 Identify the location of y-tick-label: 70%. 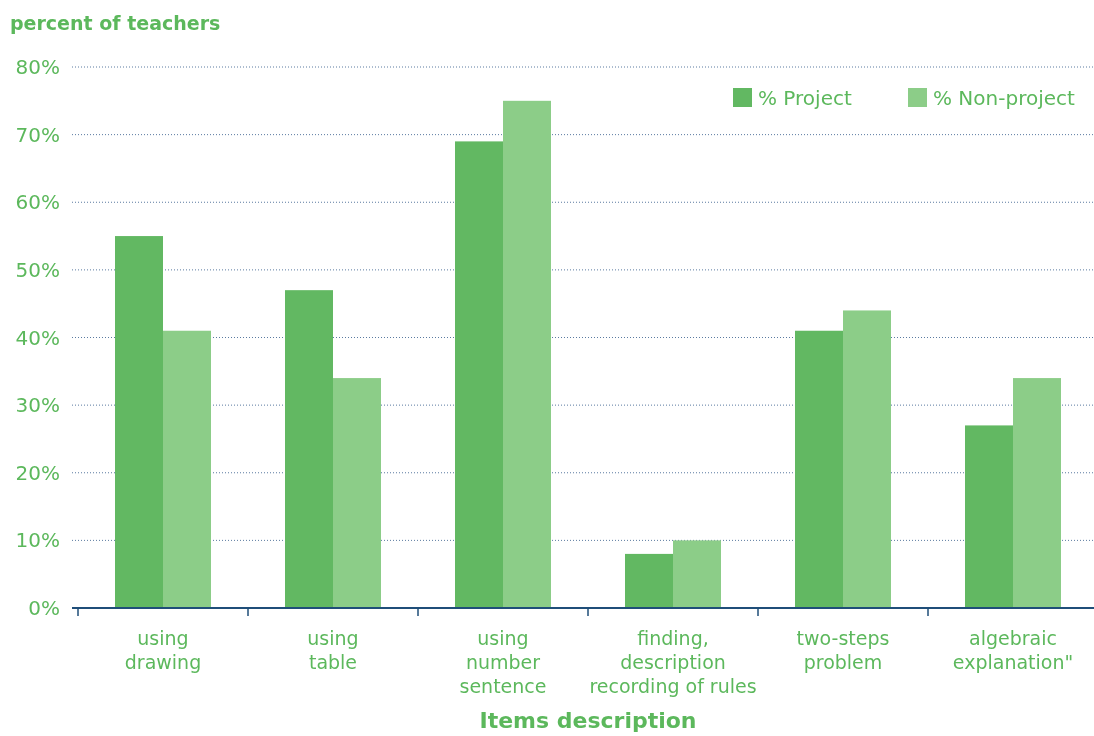
(37, 134).